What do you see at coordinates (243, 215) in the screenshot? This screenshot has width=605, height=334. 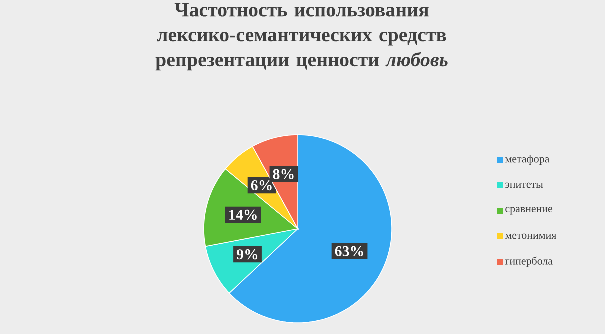 I see `data-label: 14%` at bounding box center [243, 215].